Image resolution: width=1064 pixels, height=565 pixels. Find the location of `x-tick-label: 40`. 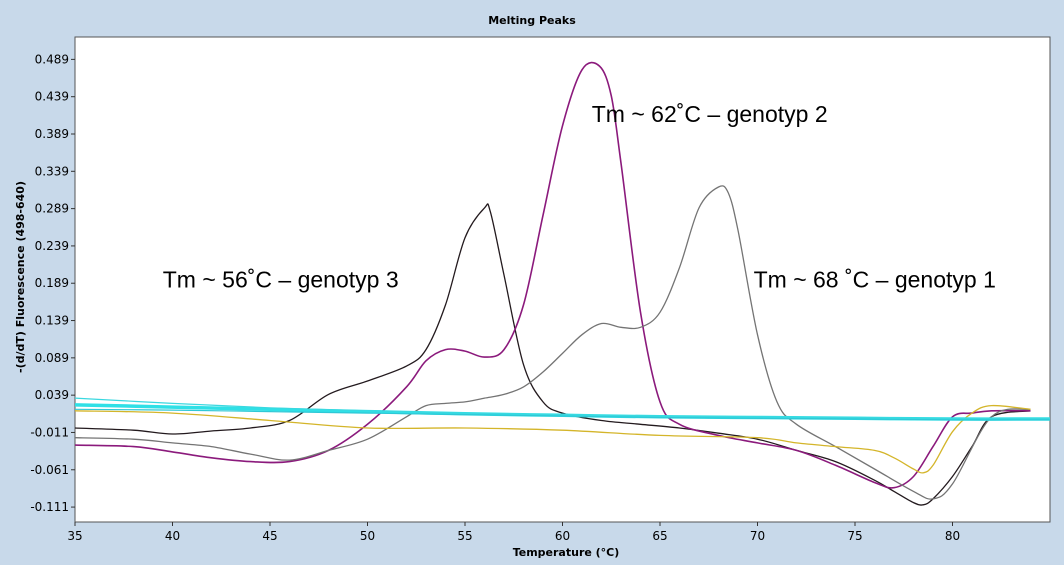

x-tick-label: 40 is located at coordinates (172, 536).